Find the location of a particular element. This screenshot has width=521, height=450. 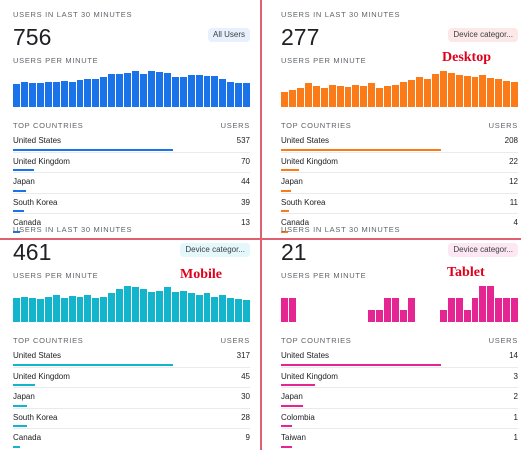

country-row: Canada 4 is located at coordinates (399, 224).